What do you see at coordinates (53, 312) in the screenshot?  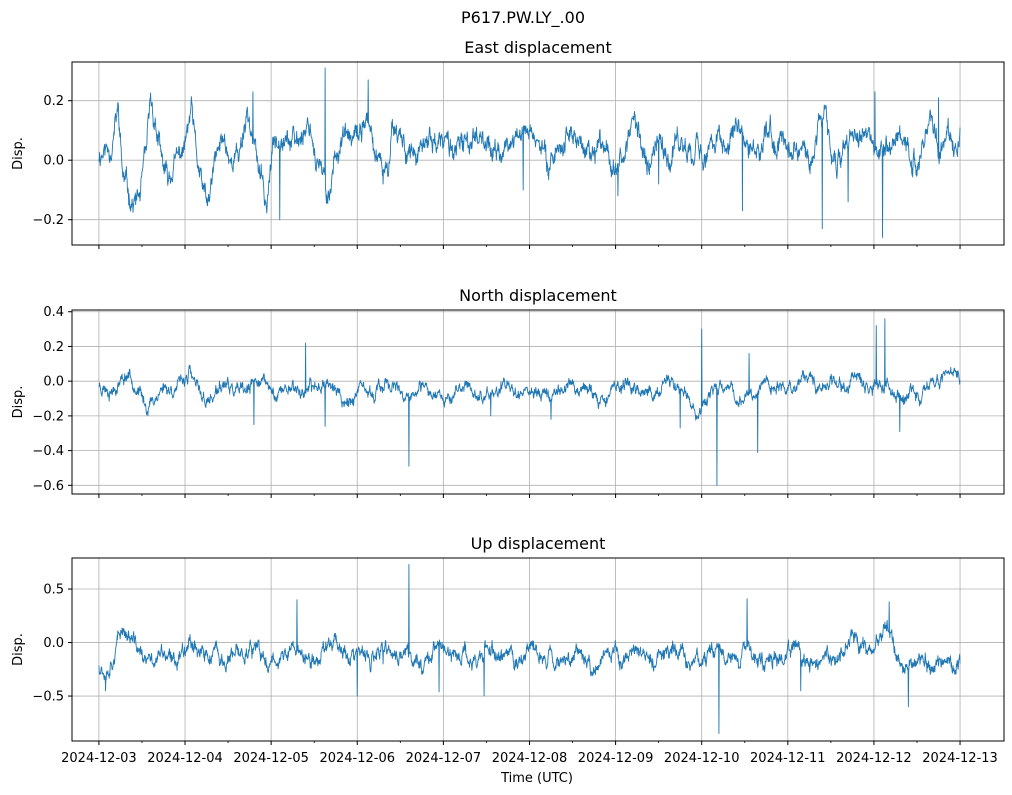 I see `y-tick-label: 0.4` at bounding box center [53, 312].